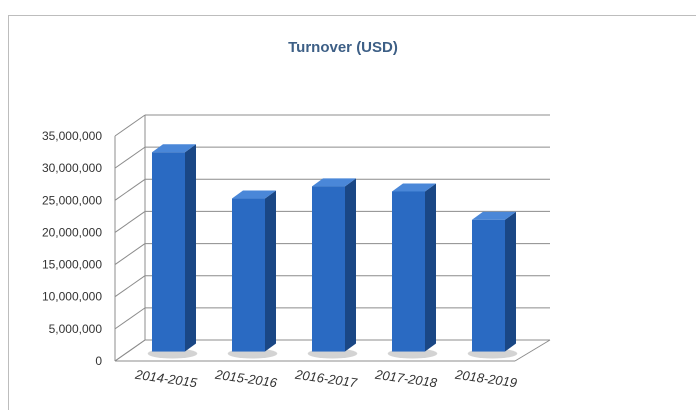  I want to click on y-tick-label: 25,000,000, so click(72, 200).